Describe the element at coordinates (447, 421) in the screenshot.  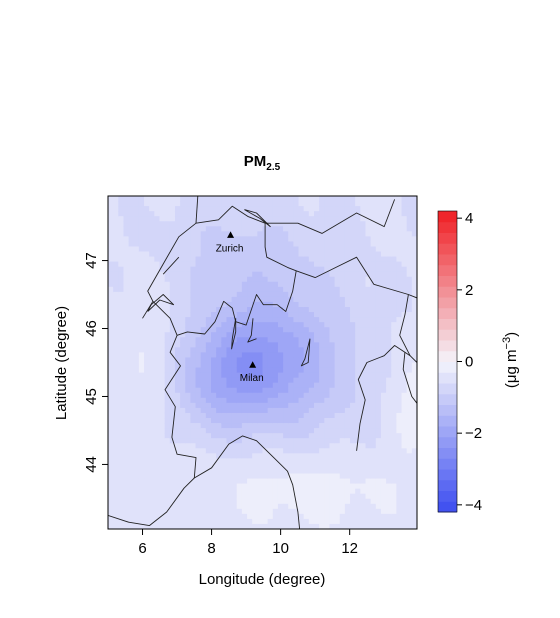
I see `colorbar-band` at that location.